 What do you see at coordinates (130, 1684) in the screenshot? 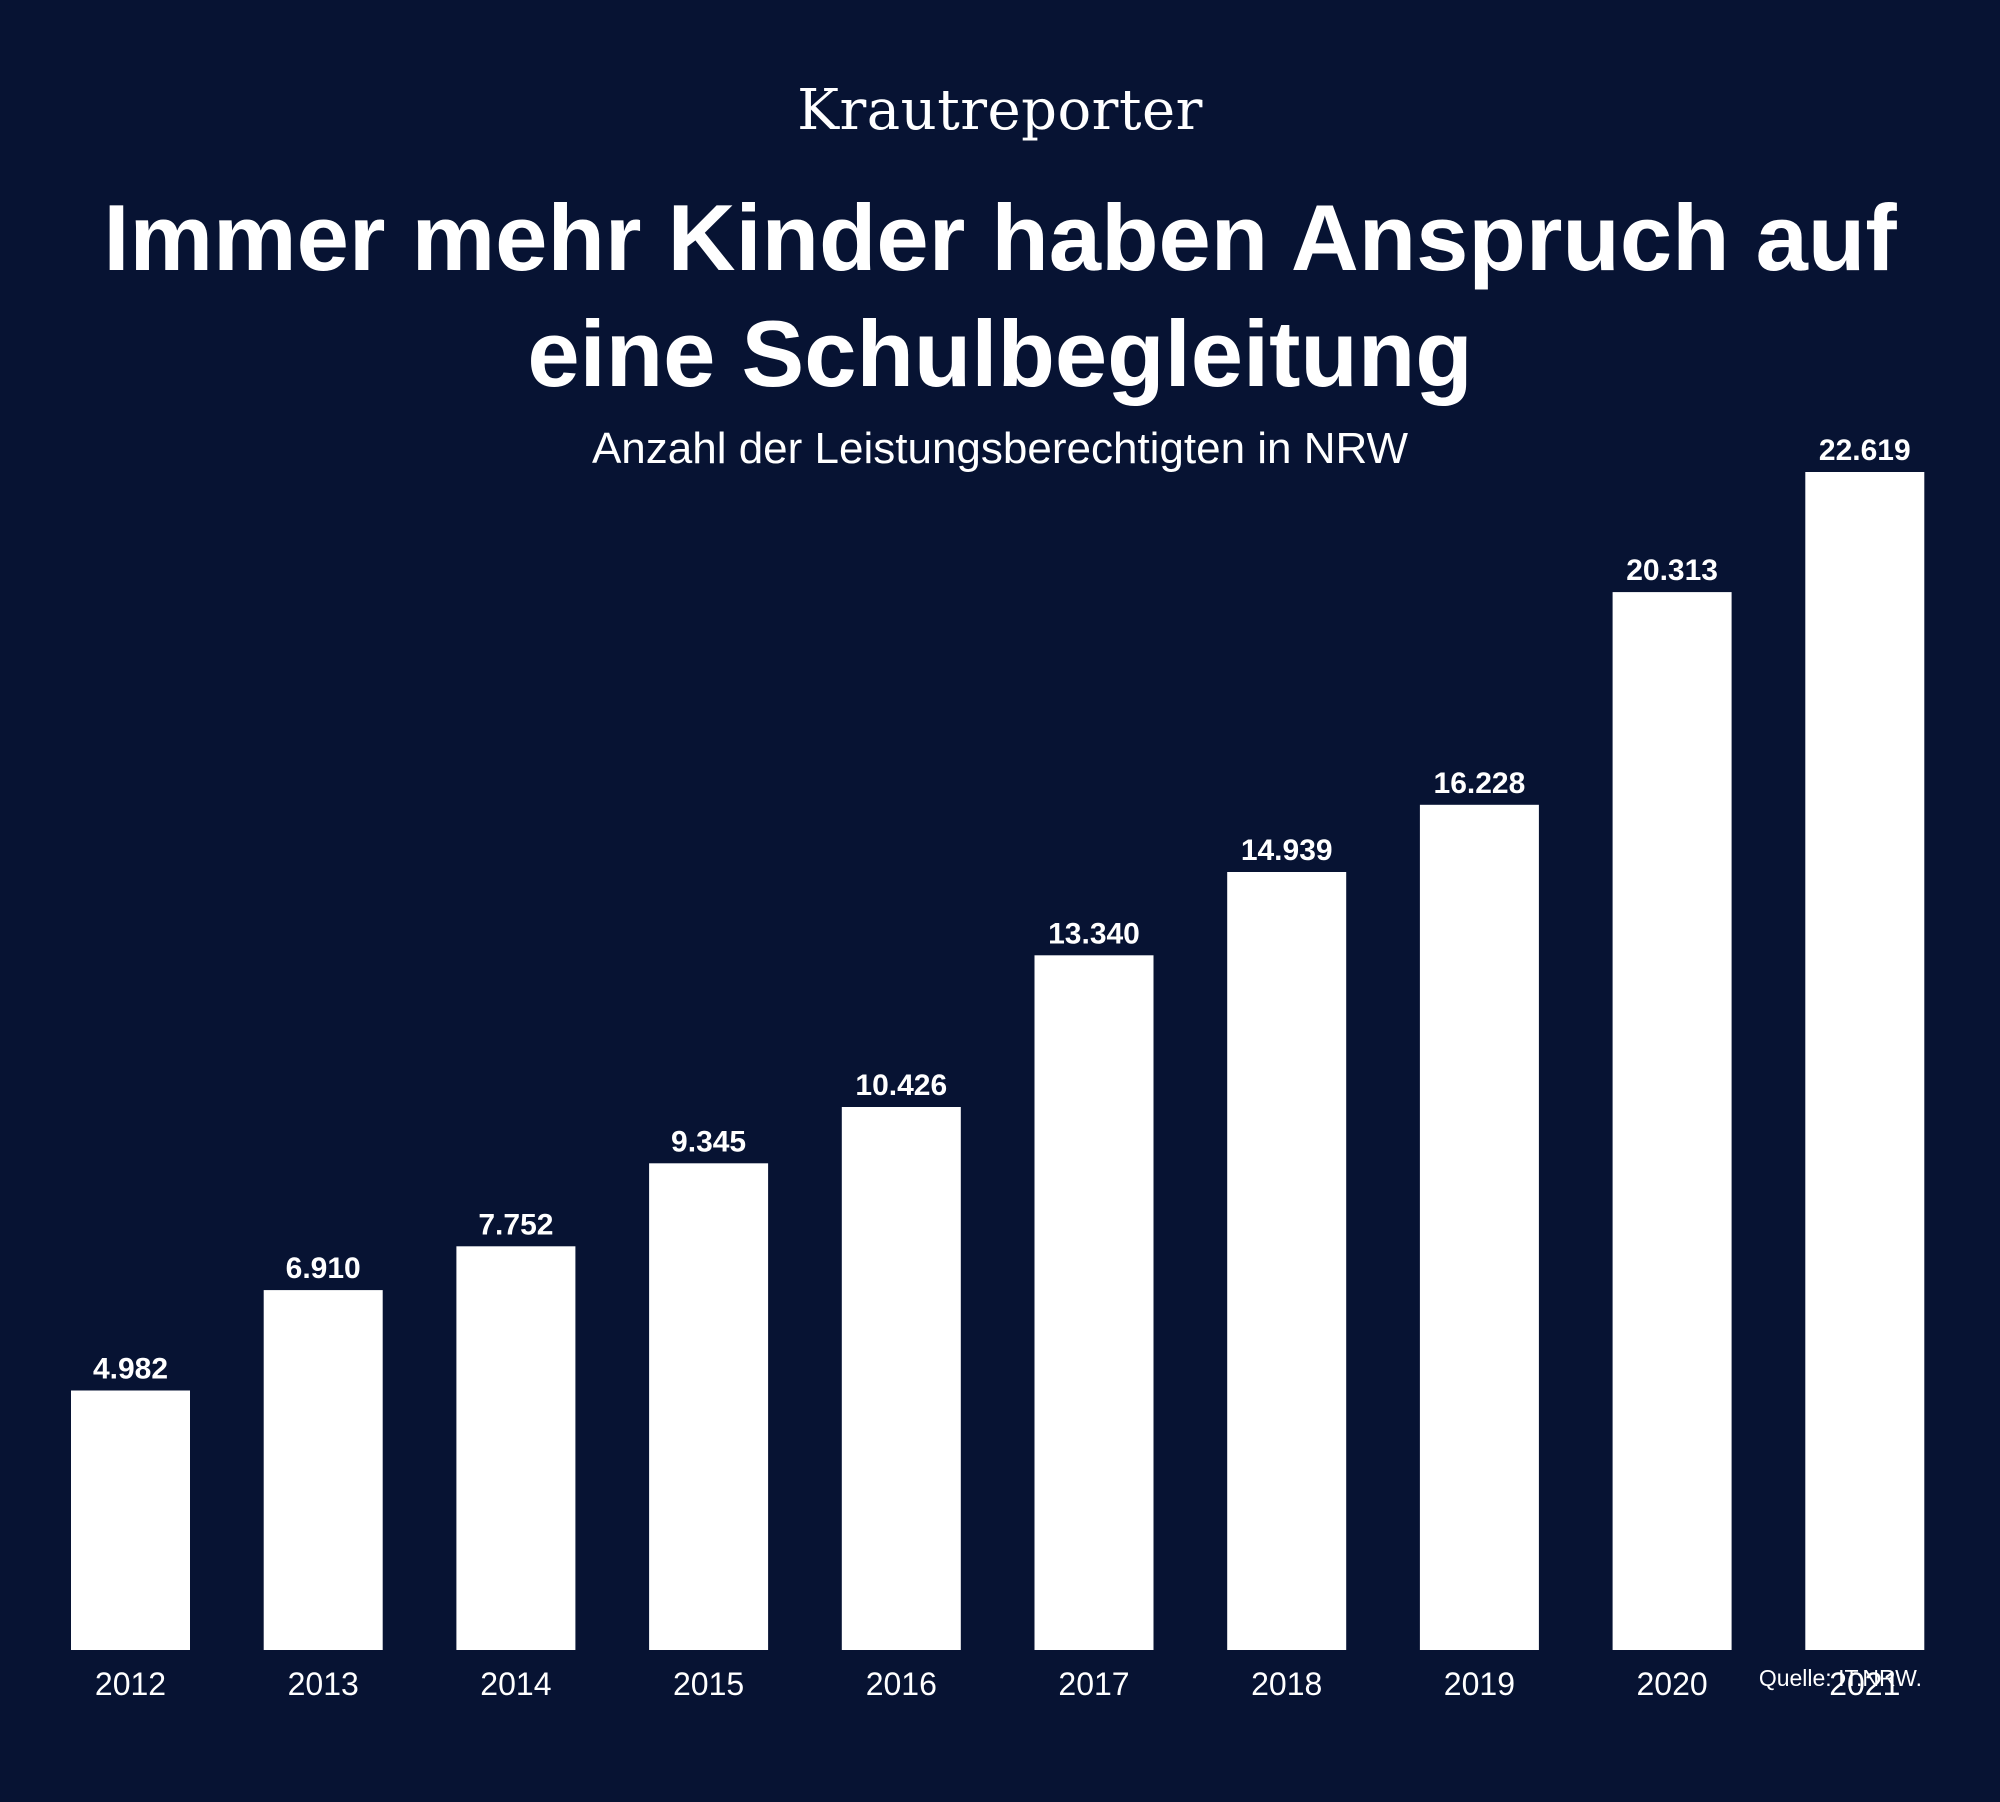
I see `x-tick-label-2012: 2012` at bounding box center [130, 1684].